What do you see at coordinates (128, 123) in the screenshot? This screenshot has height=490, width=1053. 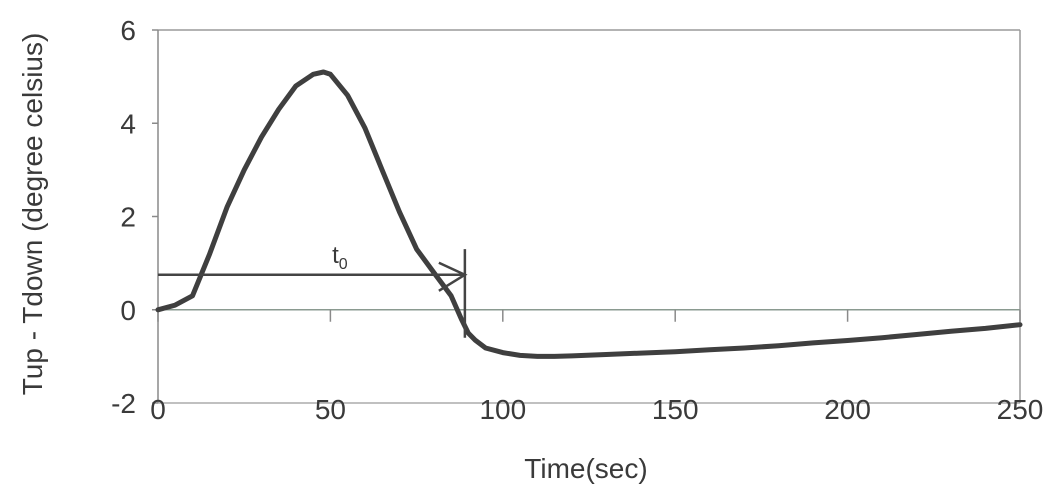 I see `y-tick-label: 4` at bounding box center [128, 123].